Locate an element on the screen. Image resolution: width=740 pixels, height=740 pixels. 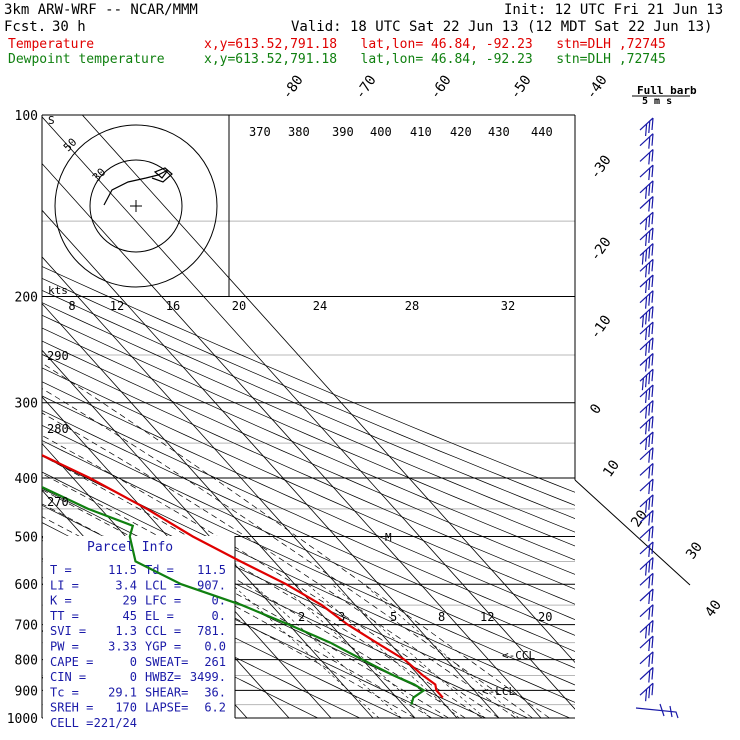
theta-label: 390 is located at coordinates (343, 132).